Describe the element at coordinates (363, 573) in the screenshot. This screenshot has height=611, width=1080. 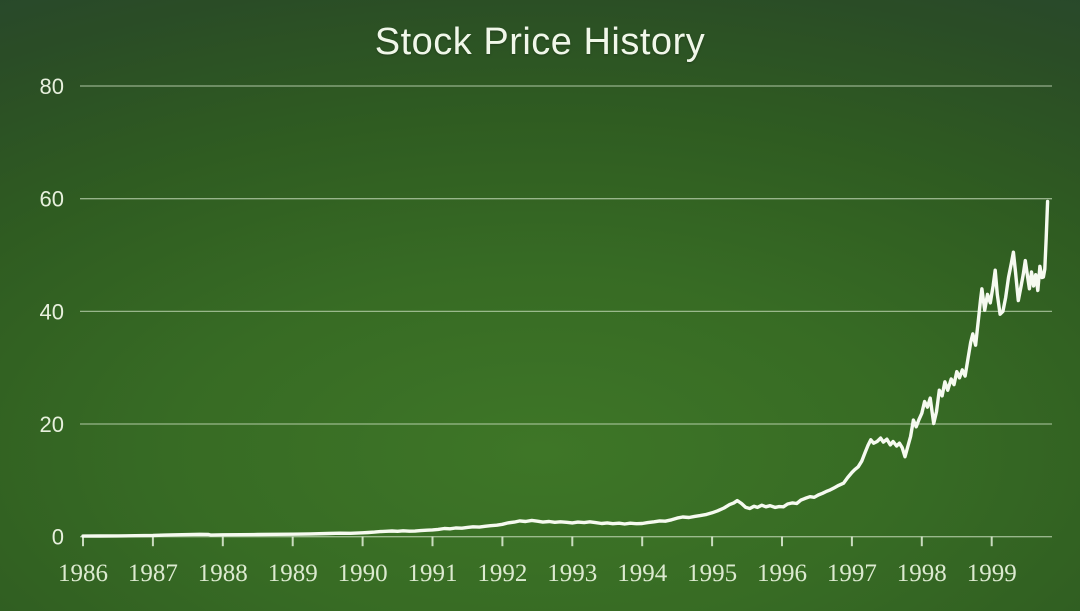
I see `x-axis-label-1990: 1990` at that location.